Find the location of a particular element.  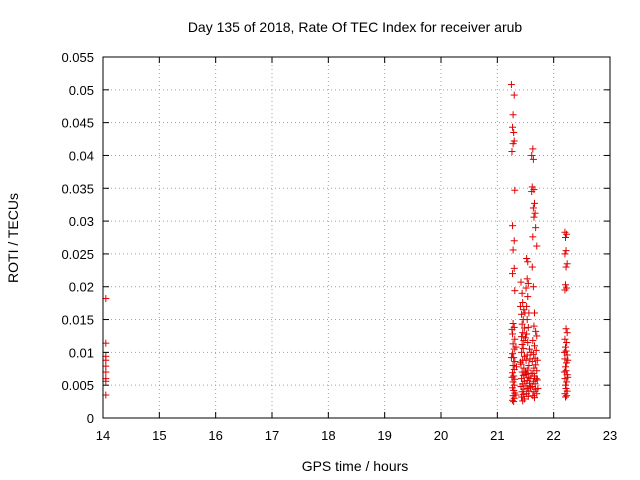

y-tick-label: 0.025 is located at coordinates (77, 254).